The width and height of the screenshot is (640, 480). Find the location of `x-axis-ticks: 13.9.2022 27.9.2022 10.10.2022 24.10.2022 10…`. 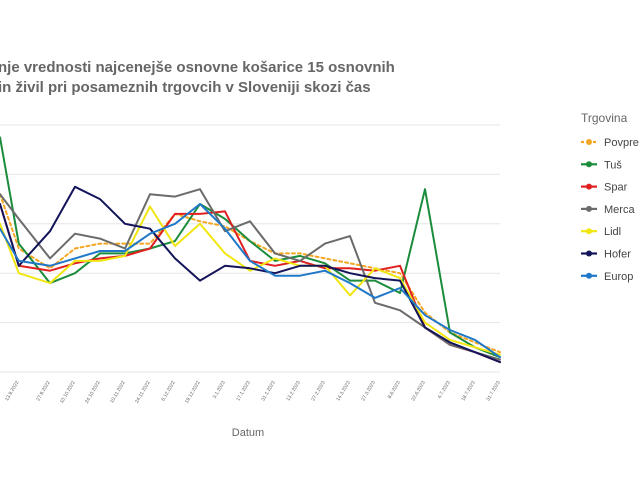

x-axis-ticks: 13.9.2022 27.9.2022 10.10.2022 24.10.2022 10… is located at coordinates (253, 392).